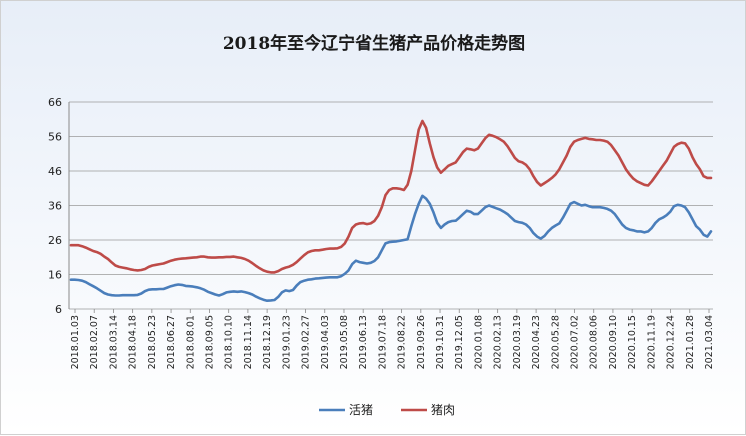 This screenshot has height=436, width=746. What do you see at coordinates (55, 240) in the screenshot?
I see `y-tick-label: 26` at bounding box center [55, 240].